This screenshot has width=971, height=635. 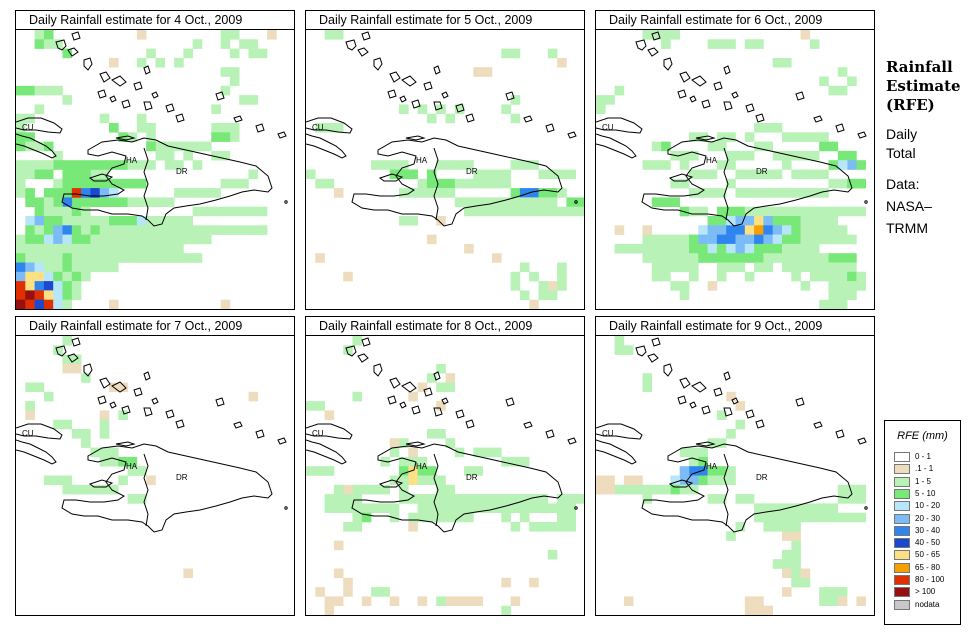 I want to click on cuba-coast, so click(x=619, y=431).